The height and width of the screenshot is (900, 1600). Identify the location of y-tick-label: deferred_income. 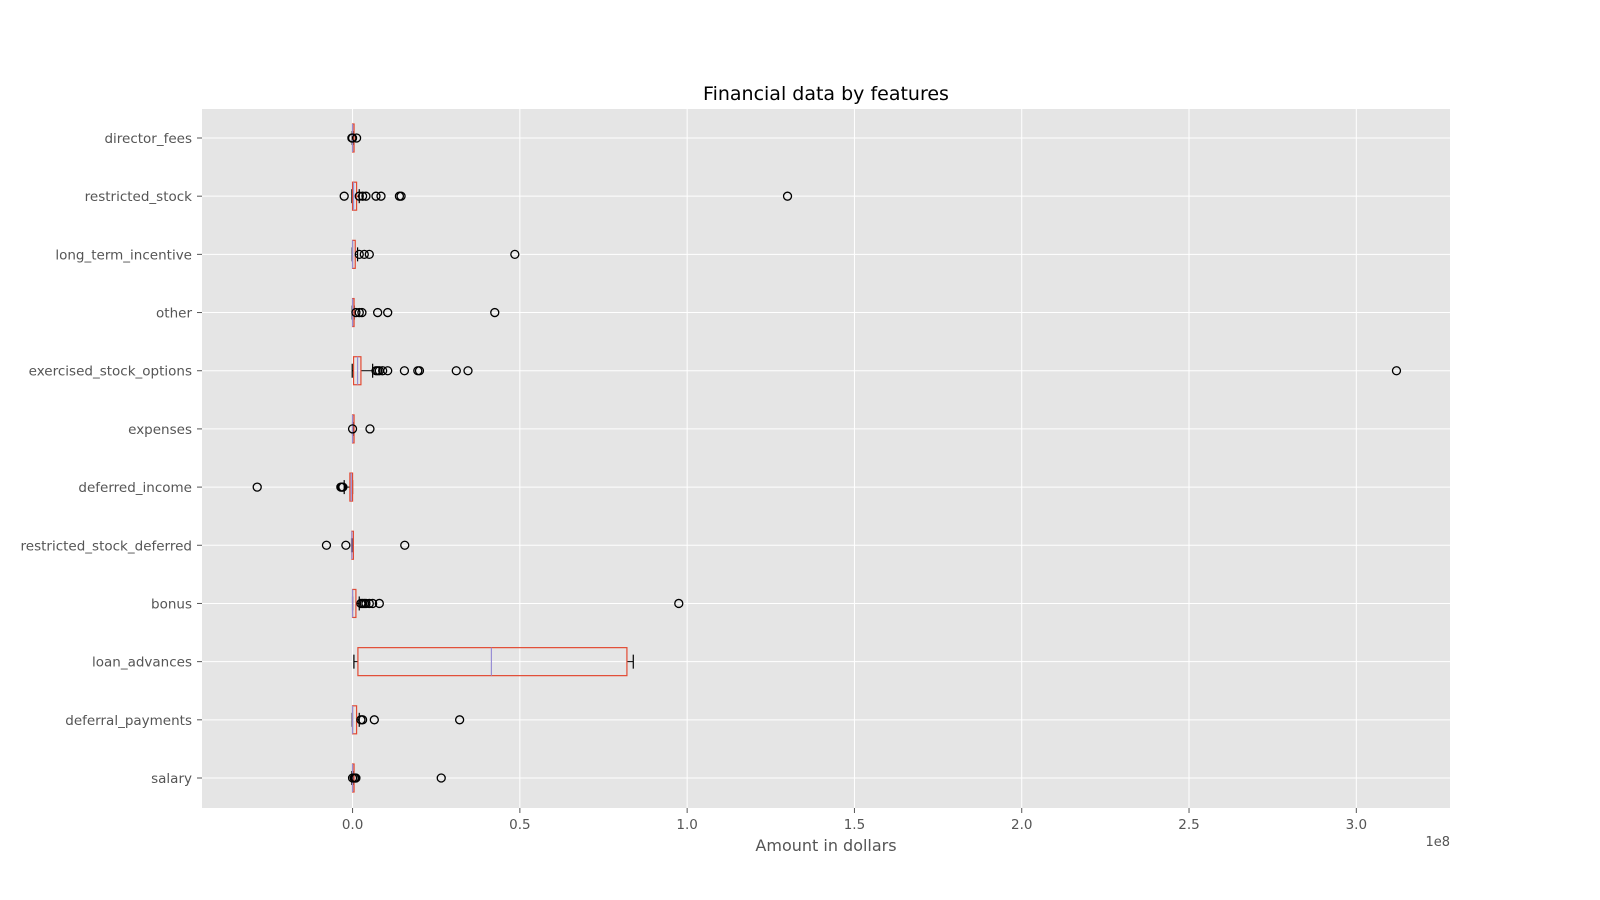
(135, 488).